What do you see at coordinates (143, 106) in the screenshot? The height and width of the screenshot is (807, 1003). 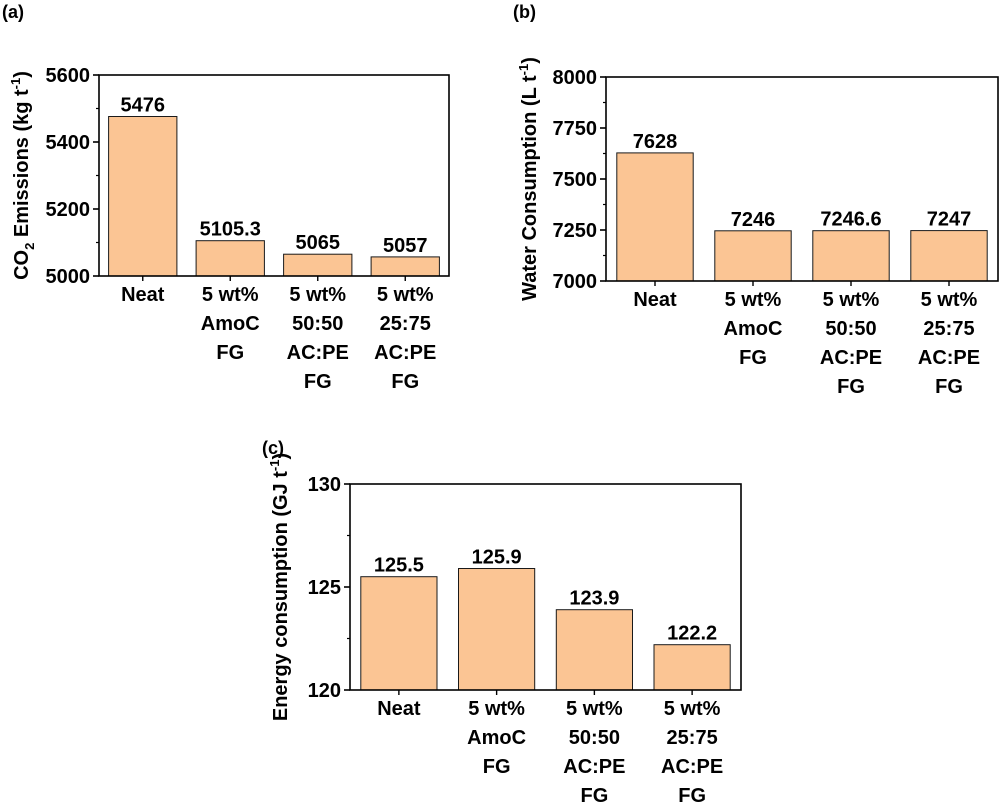 I see `data-label-a-1: 5476` at bounding box center [143, 106].